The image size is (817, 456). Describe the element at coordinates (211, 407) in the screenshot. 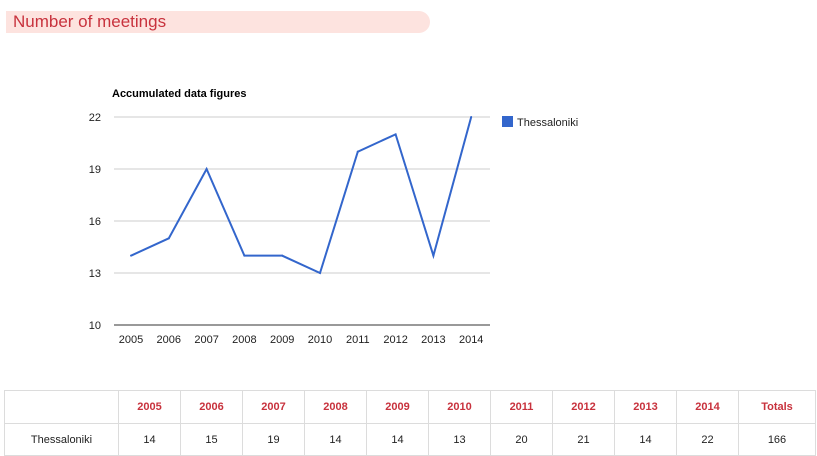

I see `table-header-cell: 2006` at that location.